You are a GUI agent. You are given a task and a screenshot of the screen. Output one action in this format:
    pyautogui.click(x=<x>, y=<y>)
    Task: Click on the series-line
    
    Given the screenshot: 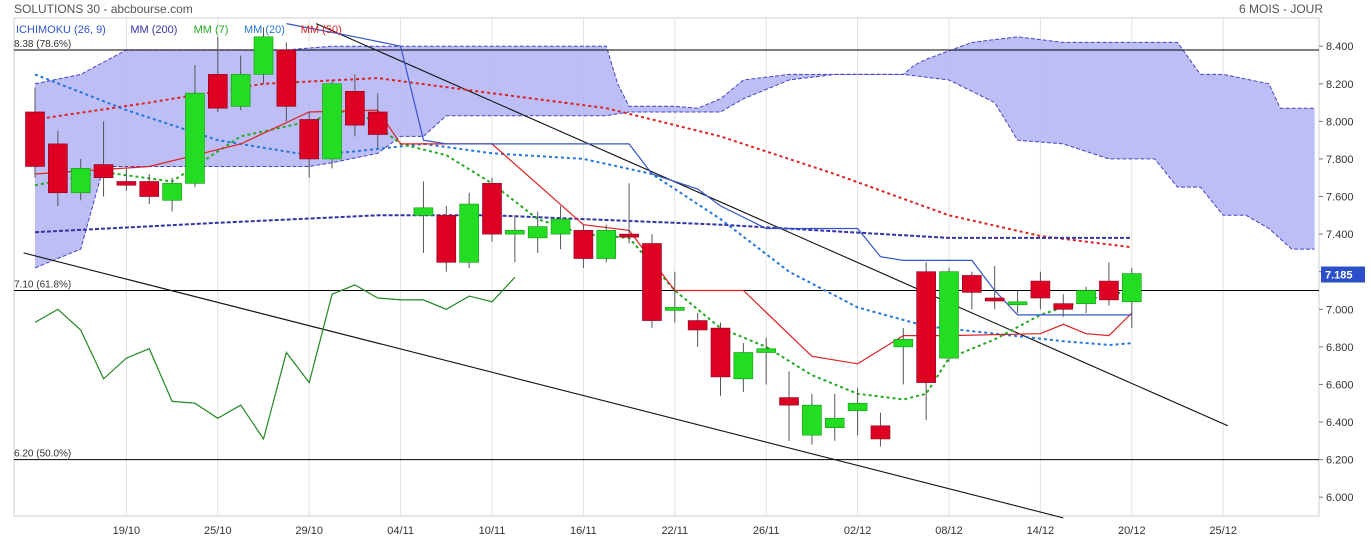 What is the action you would take?
    pyautogui.click(x=275, y=358)
    